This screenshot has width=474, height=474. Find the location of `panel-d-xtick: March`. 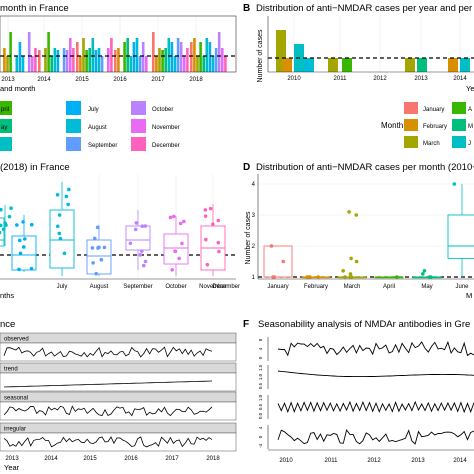

panel-d-xtick: March is located at coordinates (352, 287).